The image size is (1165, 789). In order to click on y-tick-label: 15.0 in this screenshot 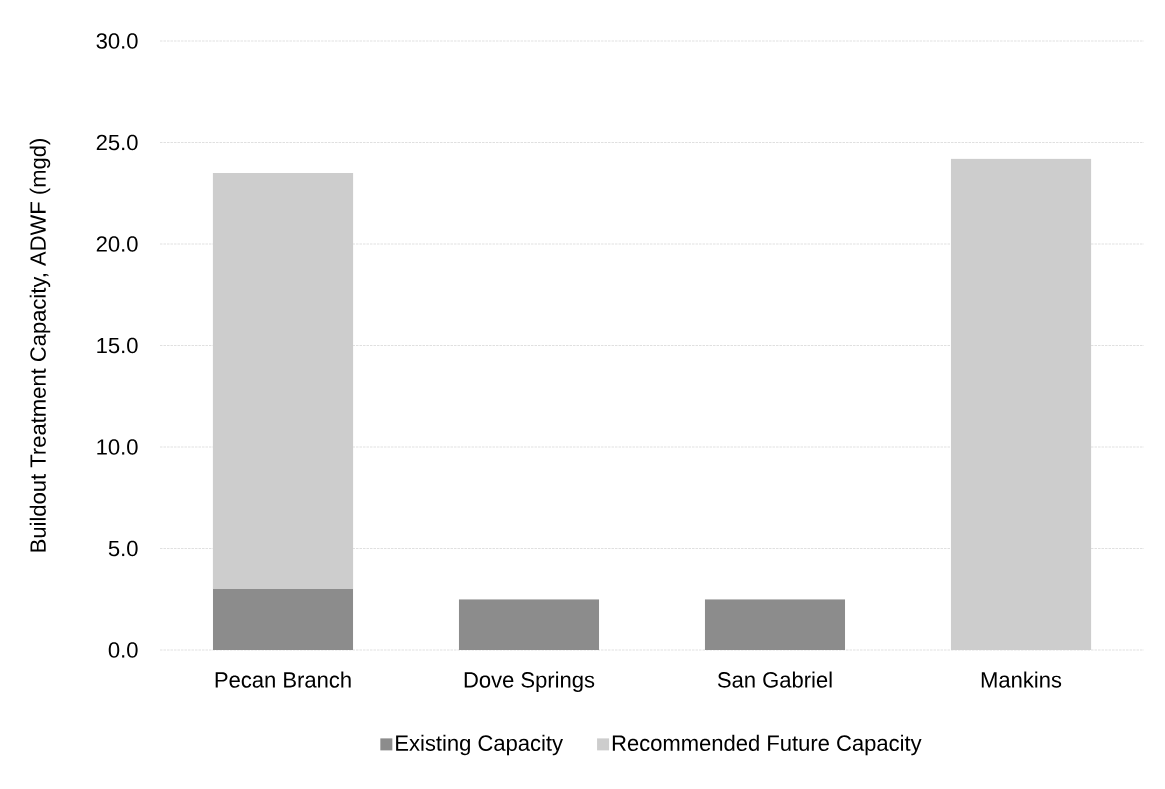, I will do `click(117, 345)`.